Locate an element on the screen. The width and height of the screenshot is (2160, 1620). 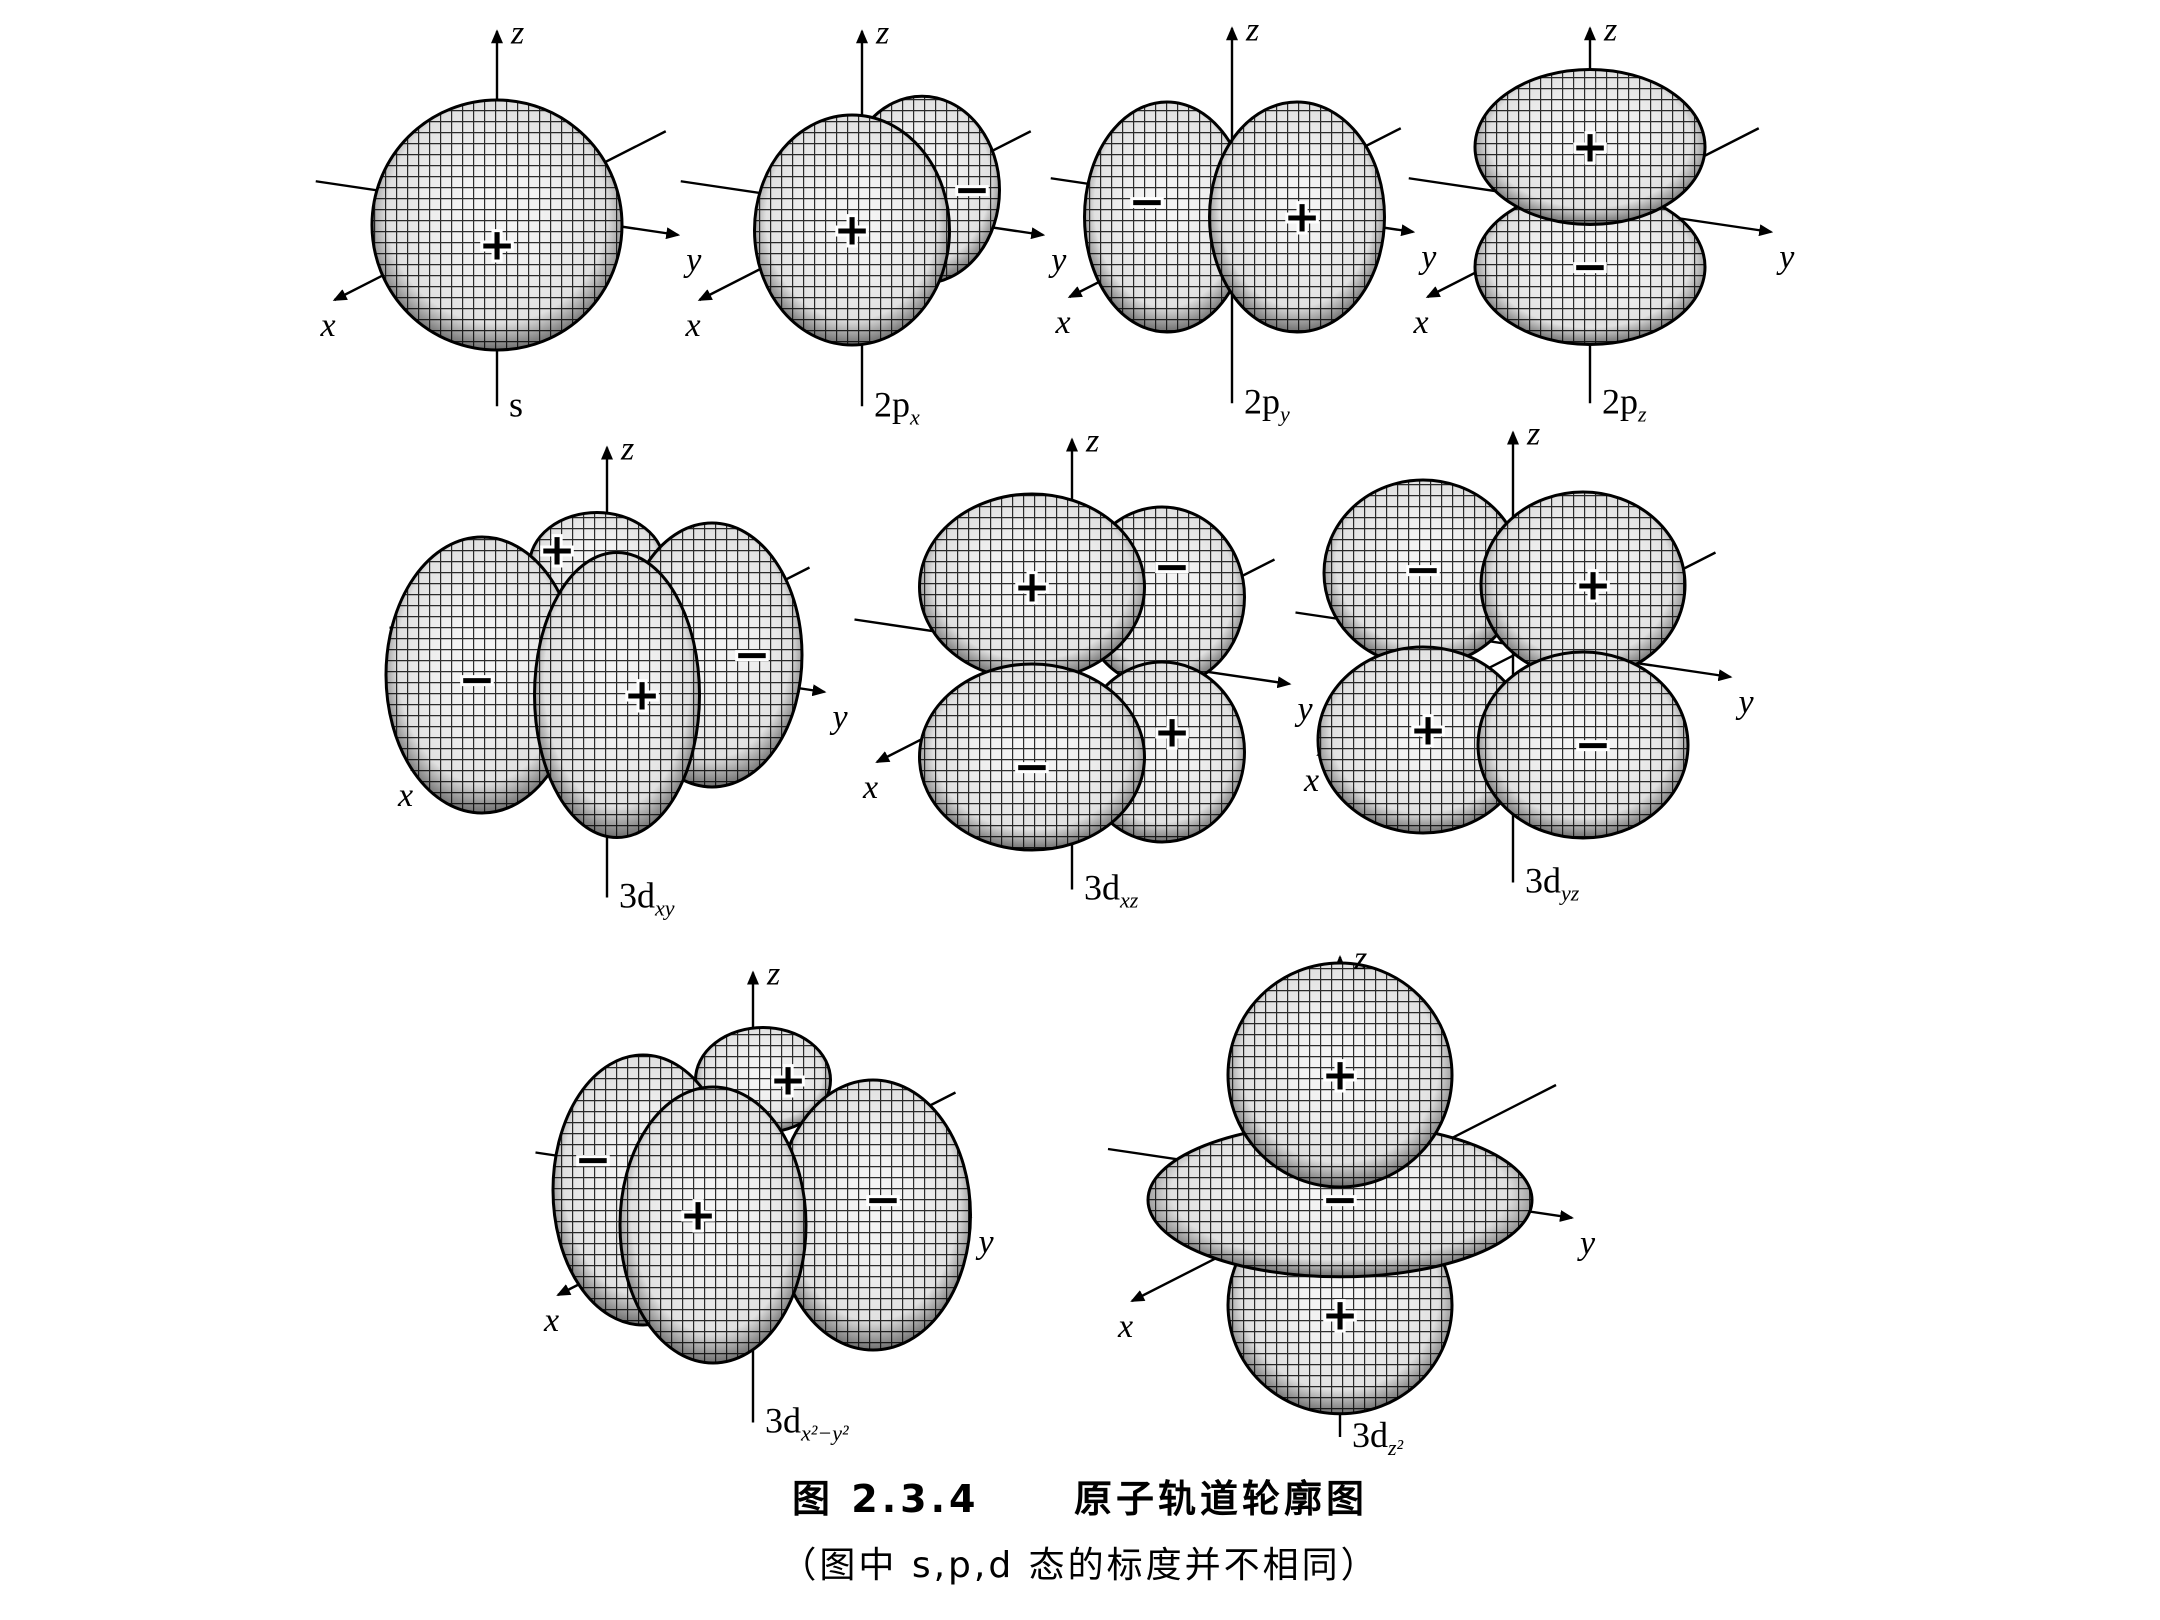
orbital-s-name: s is located at coordinates (516, 404).